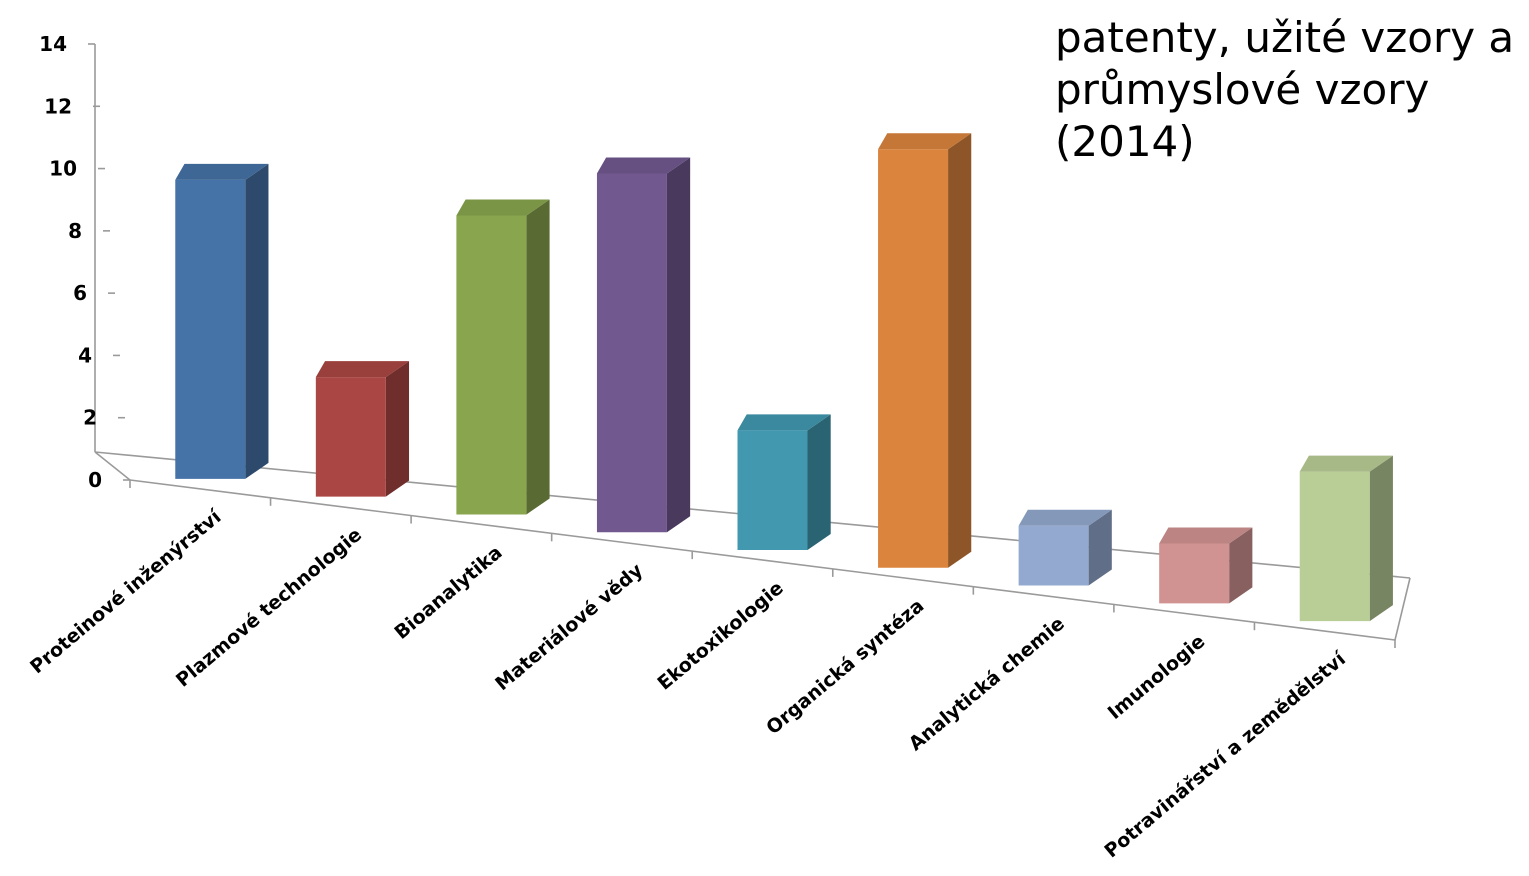  I want to click on y-tick-label: 4, so click(85, 355).